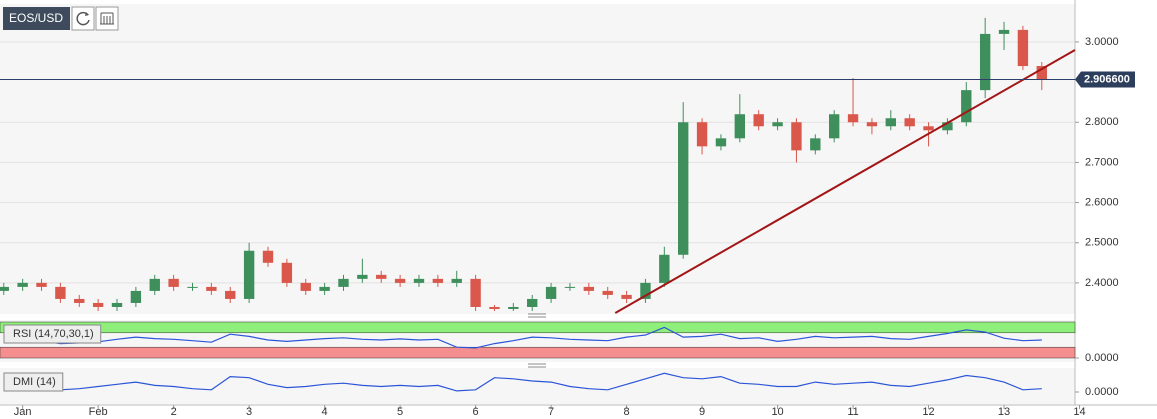 Image resolution: width=1157 pixels, height=419 pixels. I want to click on rsi-line, so click(522, 337).